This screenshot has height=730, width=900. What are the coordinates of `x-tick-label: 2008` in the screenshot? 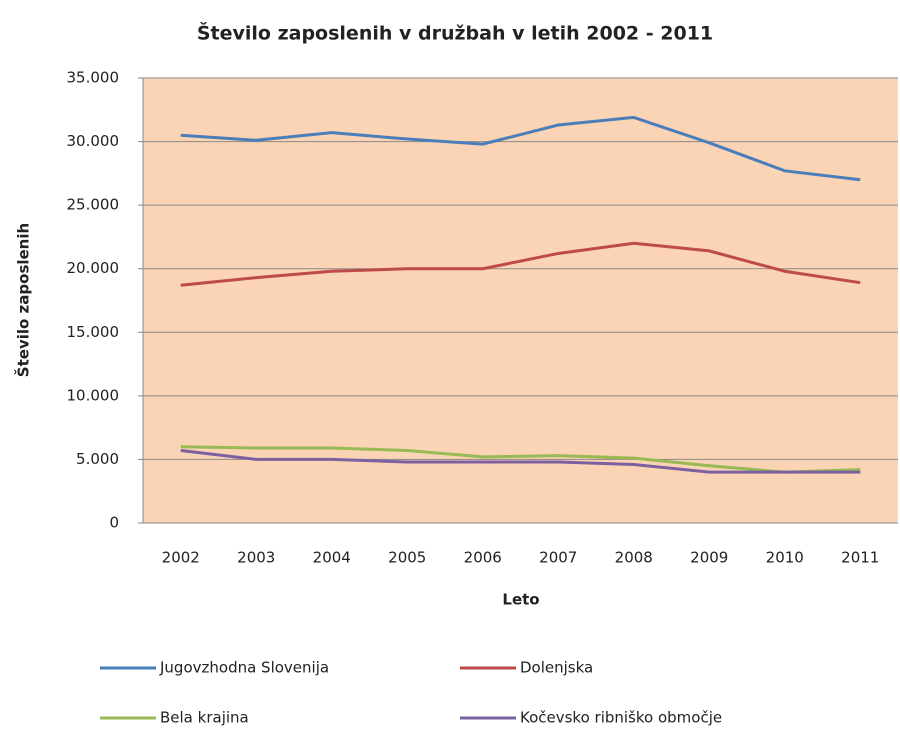 It's located at (634, 558).